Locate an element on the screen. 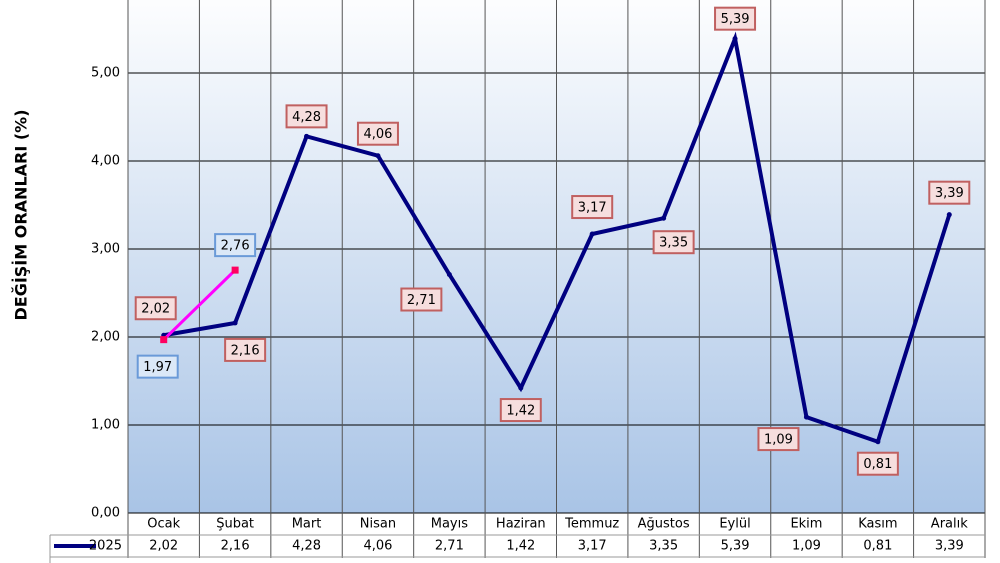 The image size is (1000, 563). x-tick-label: Ocak is located at coordinates (163, 524).